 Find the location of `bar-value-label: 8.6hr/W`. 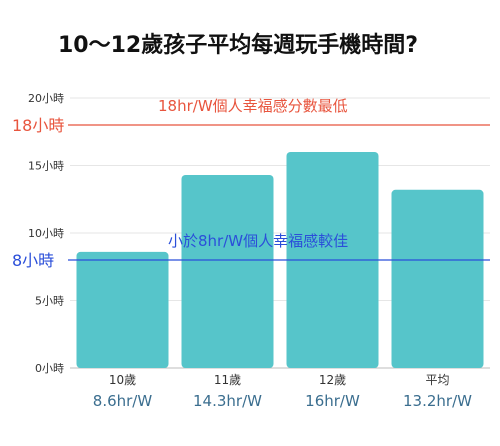

bar-value-label: 8.6hr/W is located at coordinates (123, 401).